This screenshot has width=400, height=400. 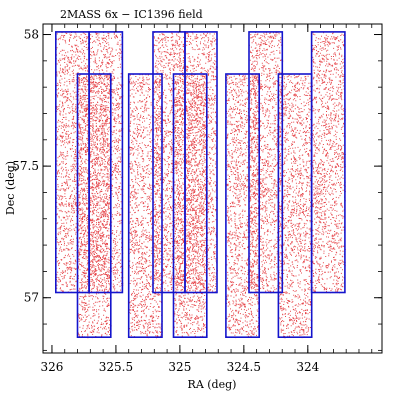 What do you see at coordinates (31, 35) in the screenshot?
I see `y-tick-label: 58` at bounding box center [31, 35].